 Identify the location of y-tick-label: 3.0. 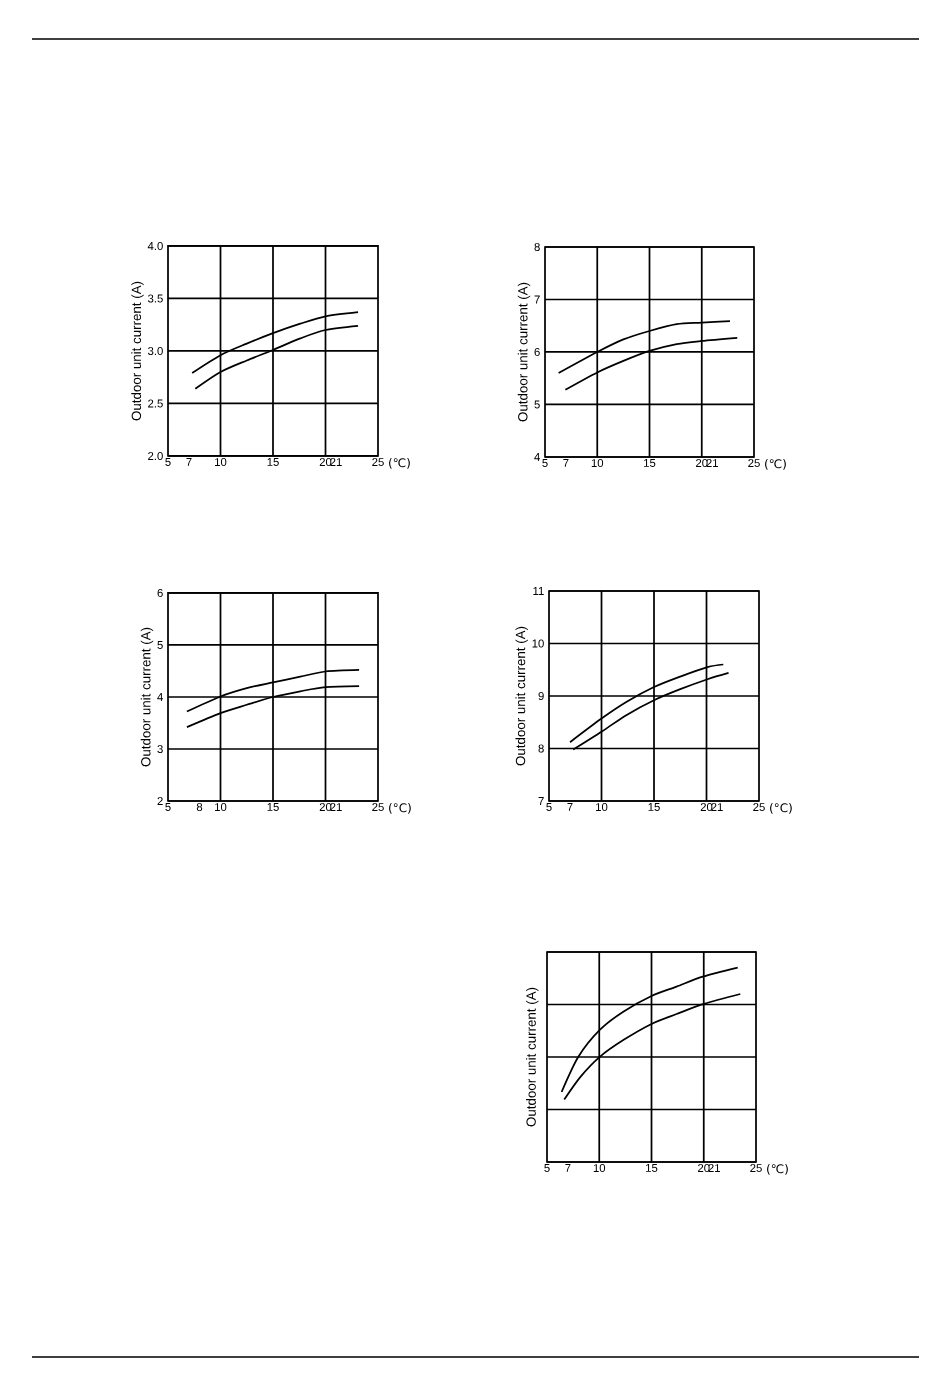
(155, 350).